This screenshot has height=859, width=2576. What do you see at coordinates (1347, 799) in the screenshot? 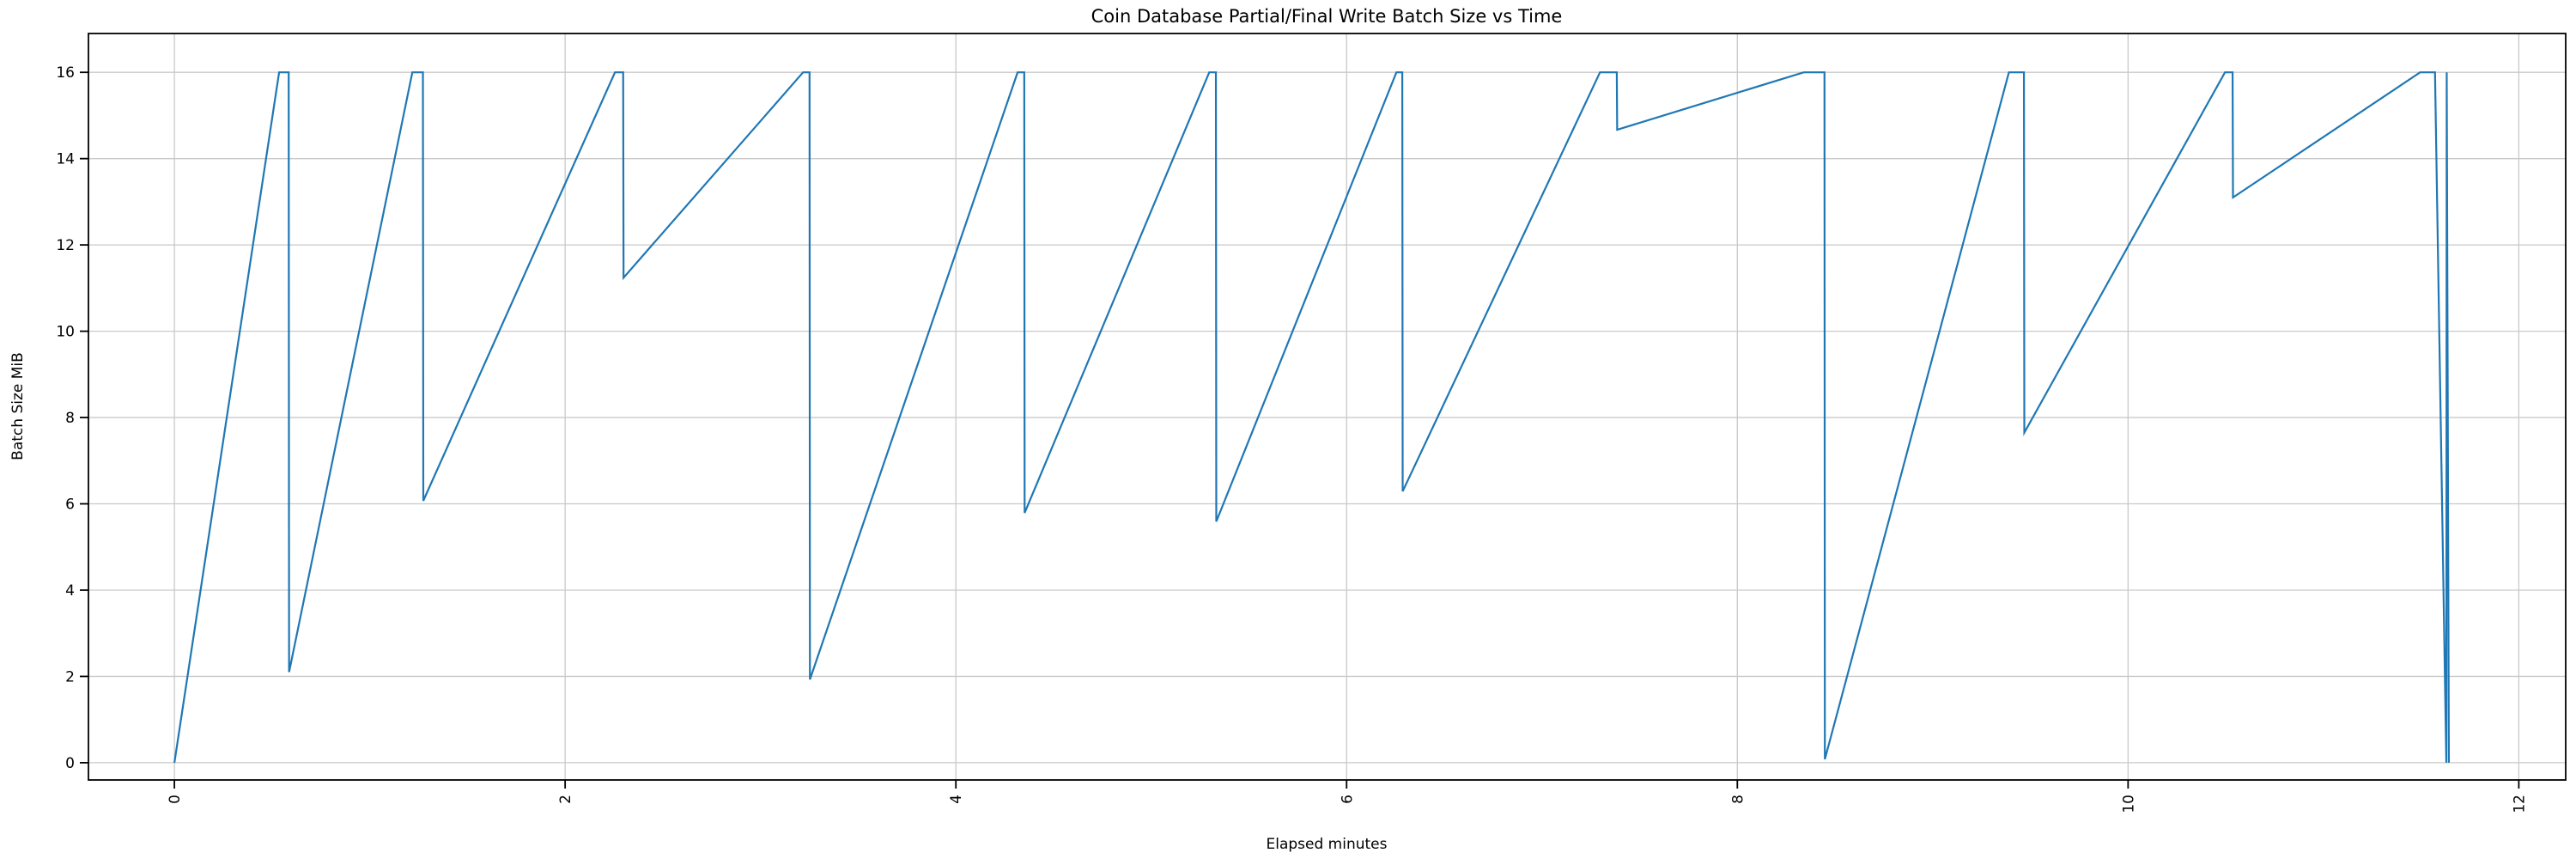
I see `x-tick-label: 6` at bounding box center [1347, 799].